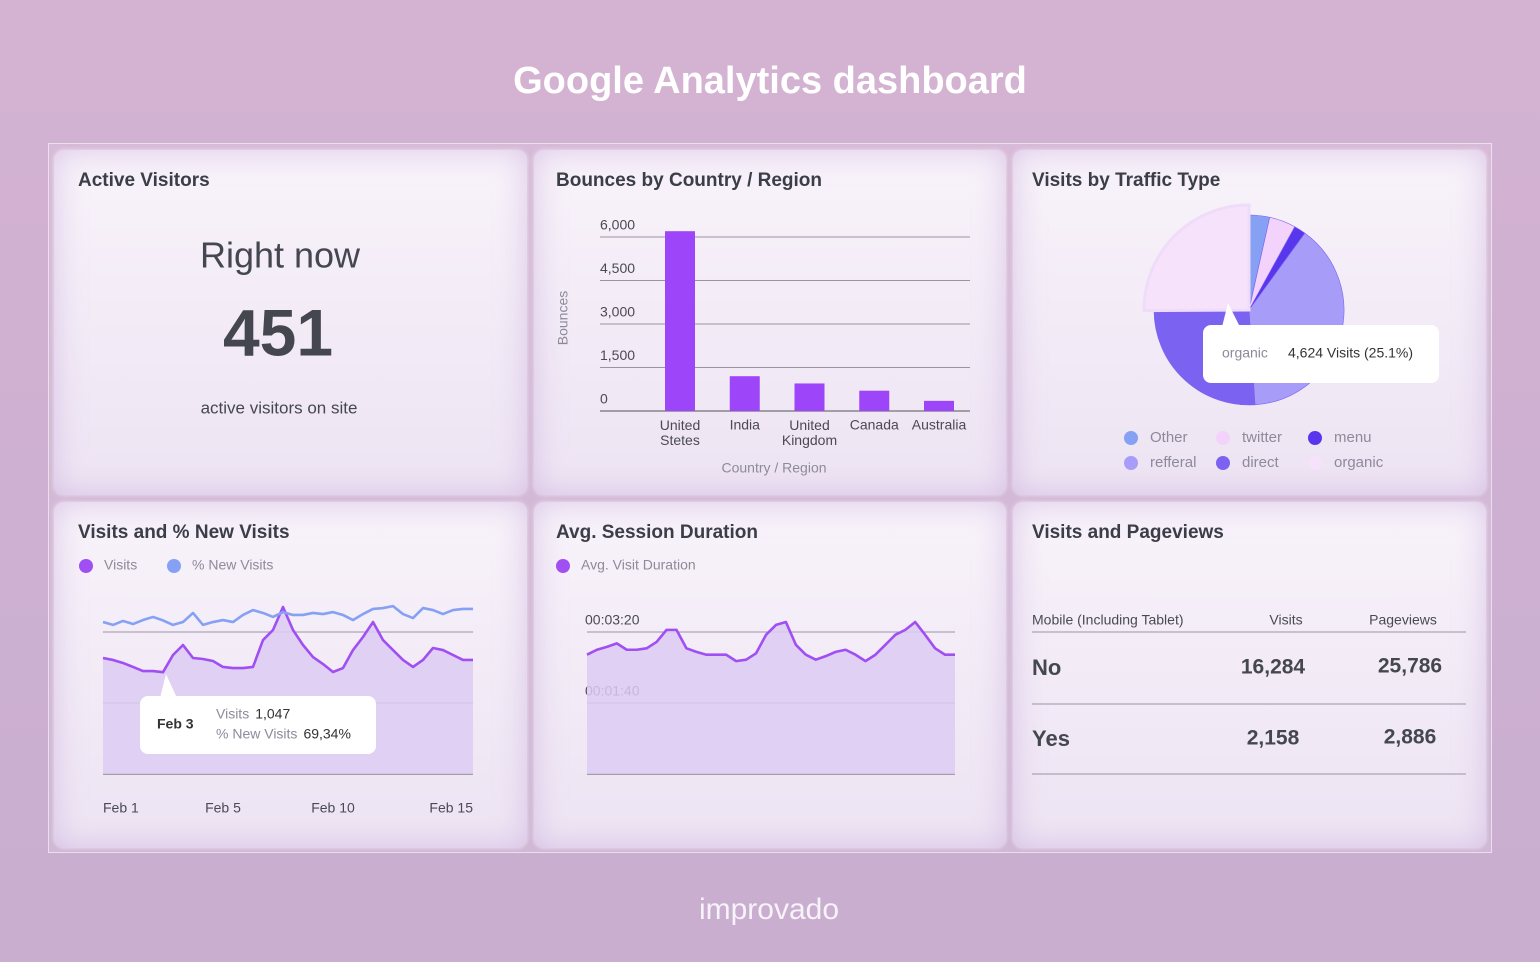 This screenshot has width=1540, height=962. I want to click on card-title: Avg. Session Duration, so click(657, 532).